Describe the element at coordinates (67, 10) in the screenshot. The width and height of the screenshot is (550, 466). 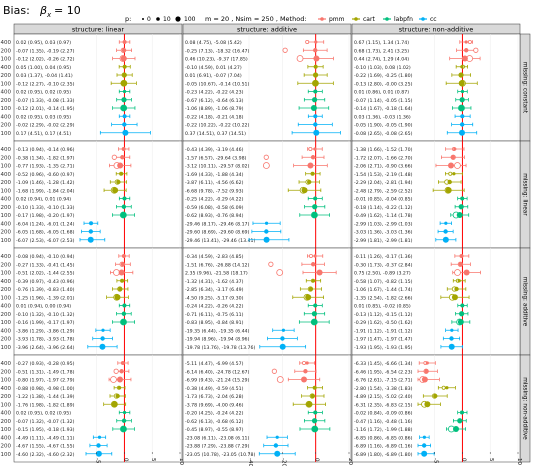
I see `title-suffix: = 10` at that location.